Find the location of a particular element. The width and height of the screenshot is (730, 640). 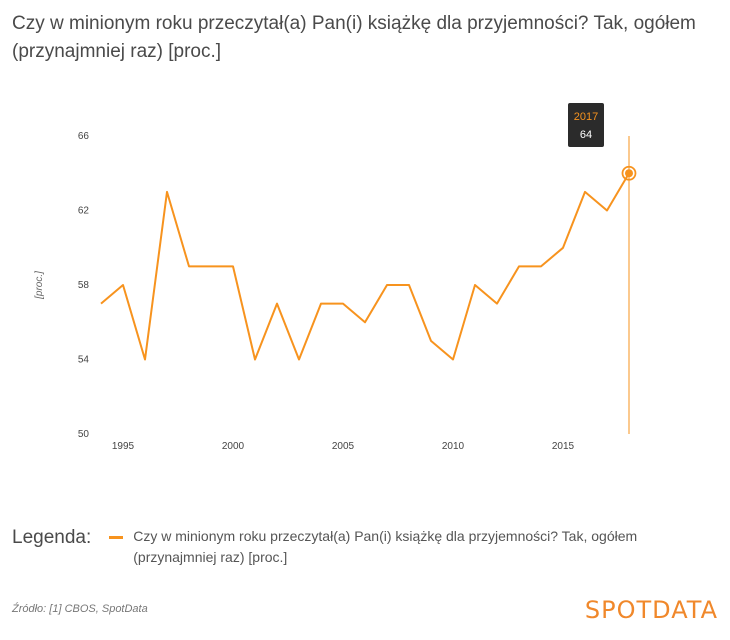

x-tick-label: 2010 is located at coordinates (453, 446).